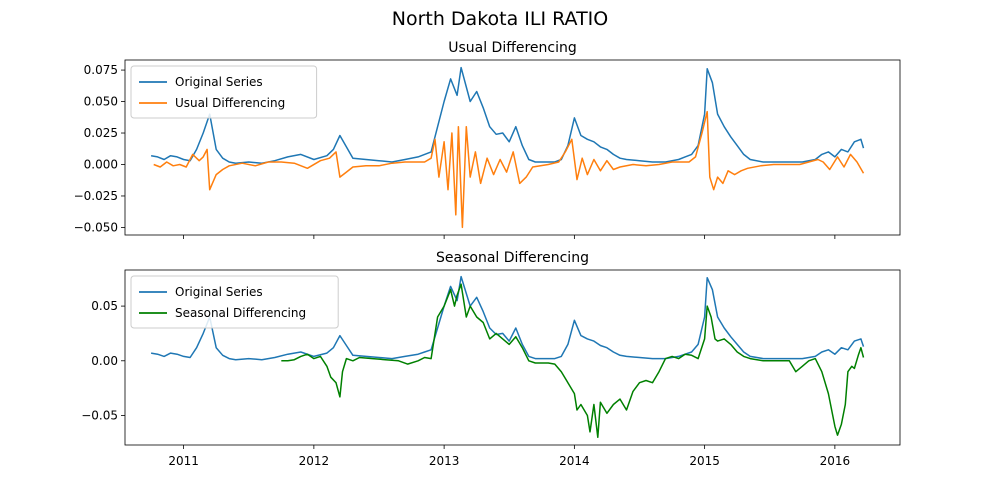  Describe the element at coordinates (574, 461) in the screenshot. I see `x-tick-label: 2014` at that location.